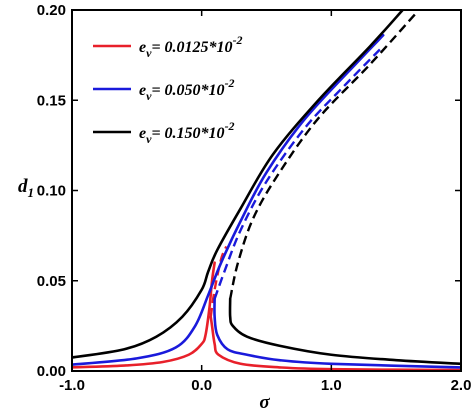 This screenshot has width=474, height=413. What do you see at coordinates (72, 385) in the screenshot?
I see `x-tick-label: -1.0` at bounding box center [72, 385].